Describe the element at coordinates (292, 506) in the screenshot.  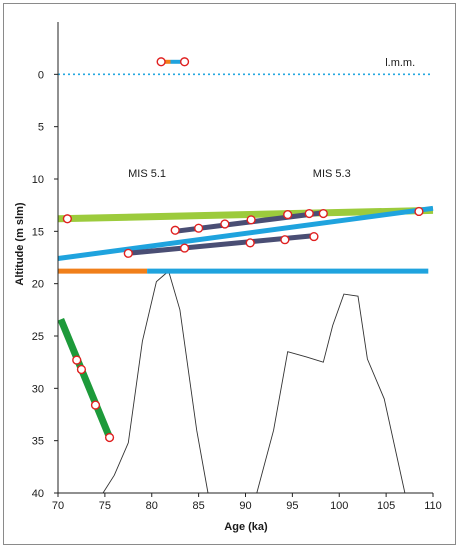
I see `x-tick-label: 95` at that location.